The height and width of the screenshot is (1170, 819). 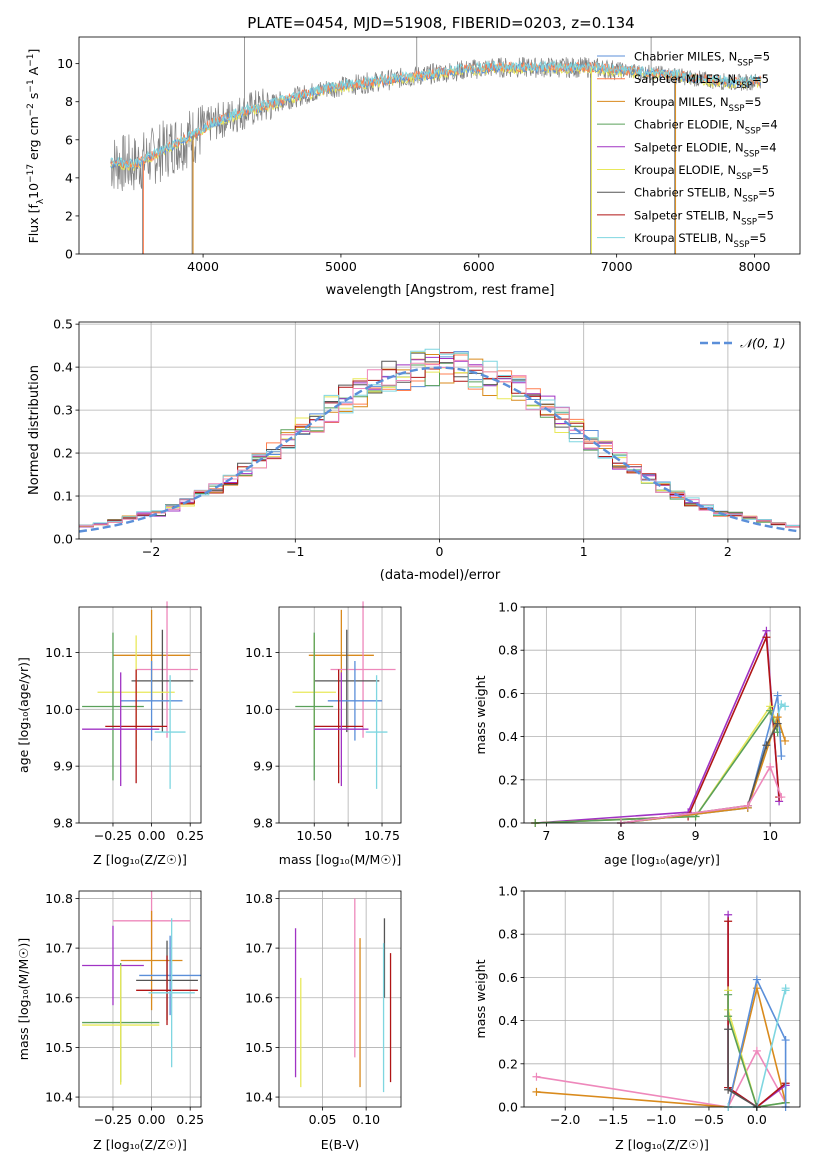 What do you see at coordinates (662, 859) in the screenshot?
I see `x-axis-label: age [log₁₀(age/yr)]` at bounding box center [662, 859].